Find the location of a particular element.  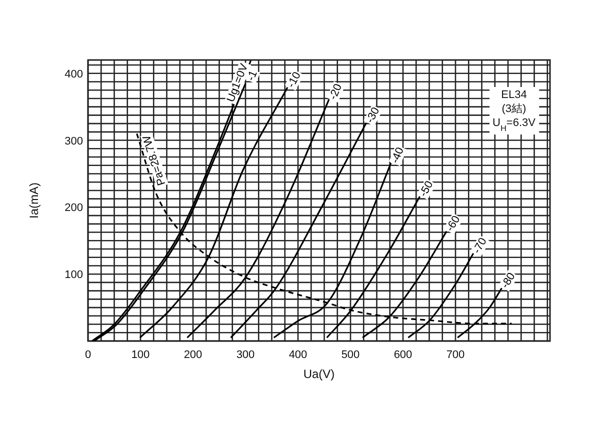

x-tick-label: 600 is located at coordinates (403, 355).